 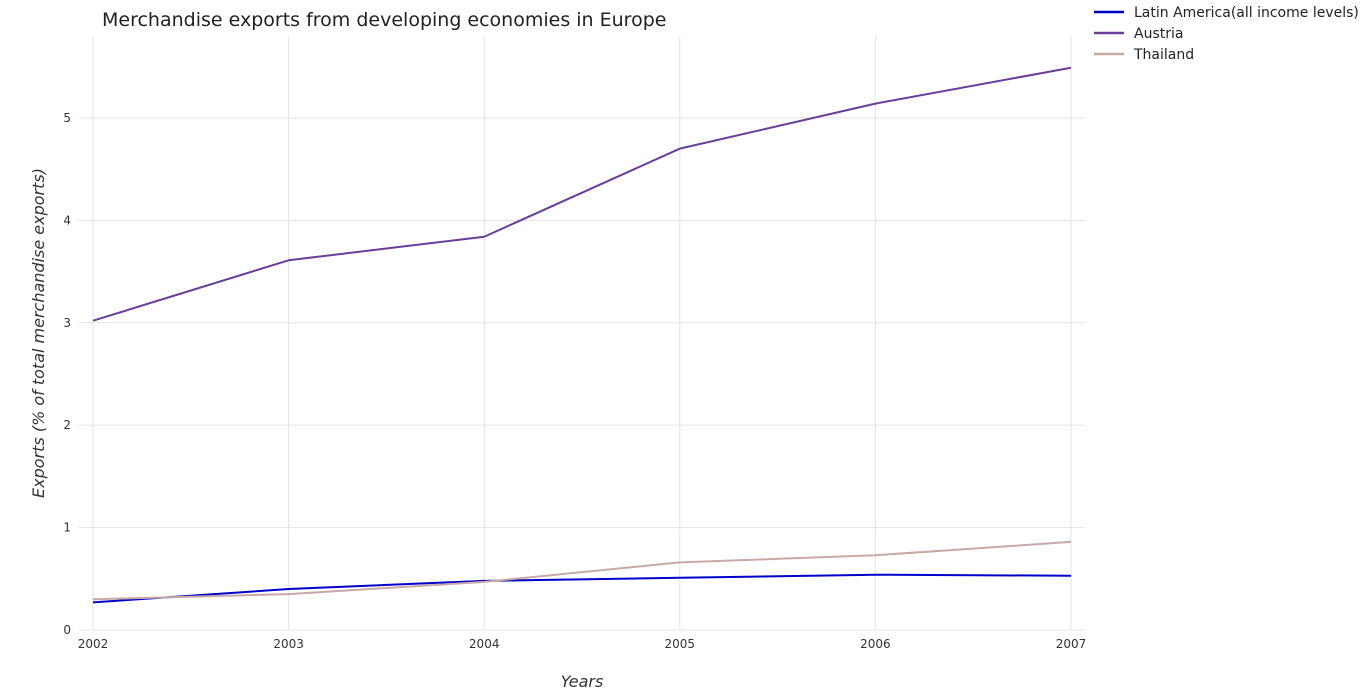 I want to click on x-tick-label: 2005, so click(x=680, y=644).